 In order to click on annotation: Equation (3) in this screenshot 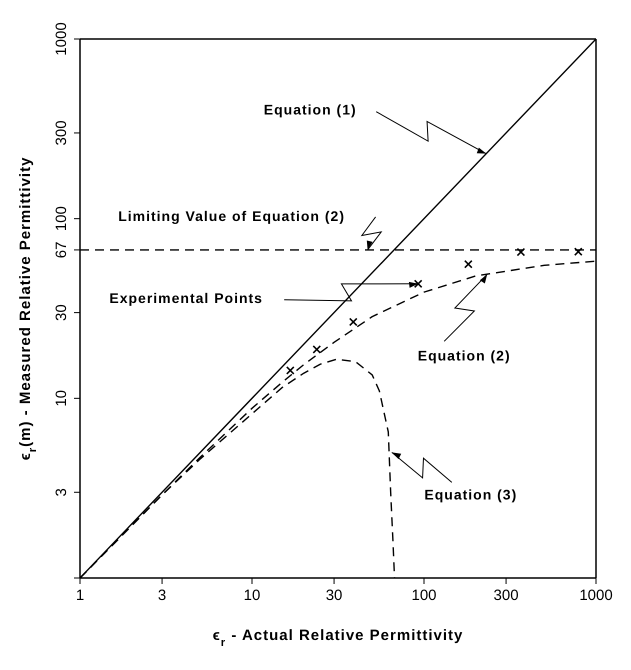, I will do `click(471, 494)`.